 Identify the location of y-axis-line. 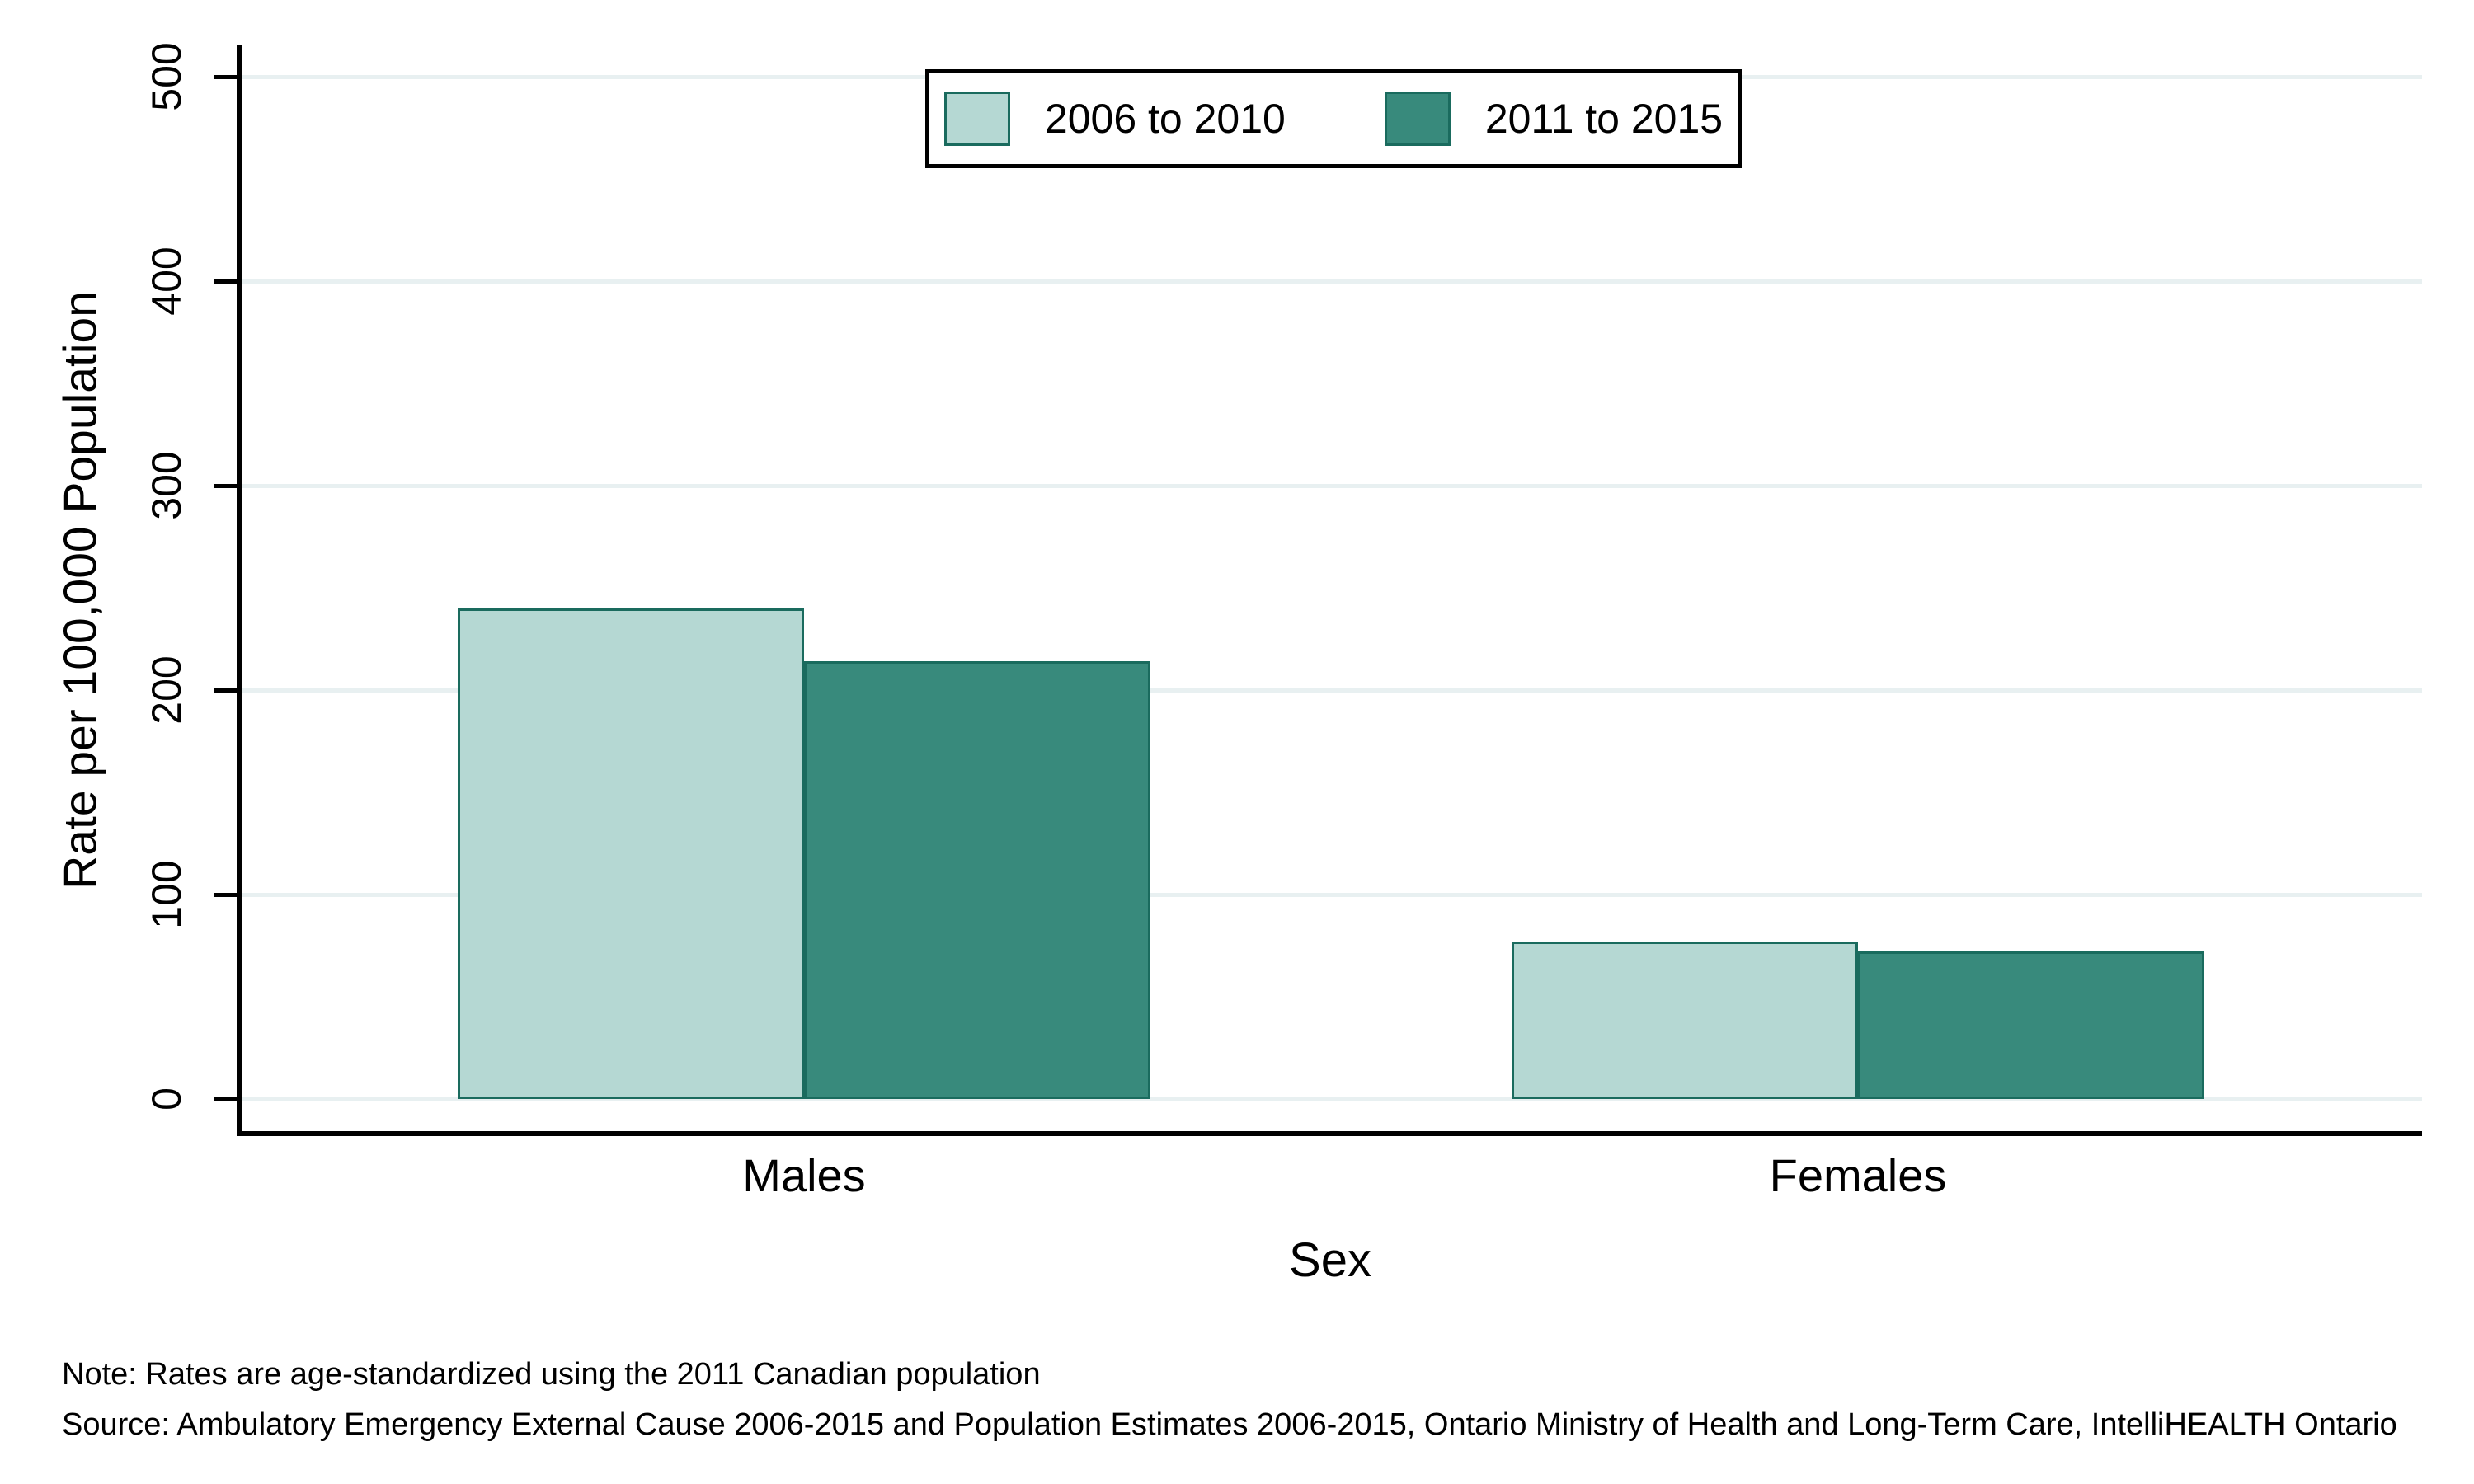
(239, 590).